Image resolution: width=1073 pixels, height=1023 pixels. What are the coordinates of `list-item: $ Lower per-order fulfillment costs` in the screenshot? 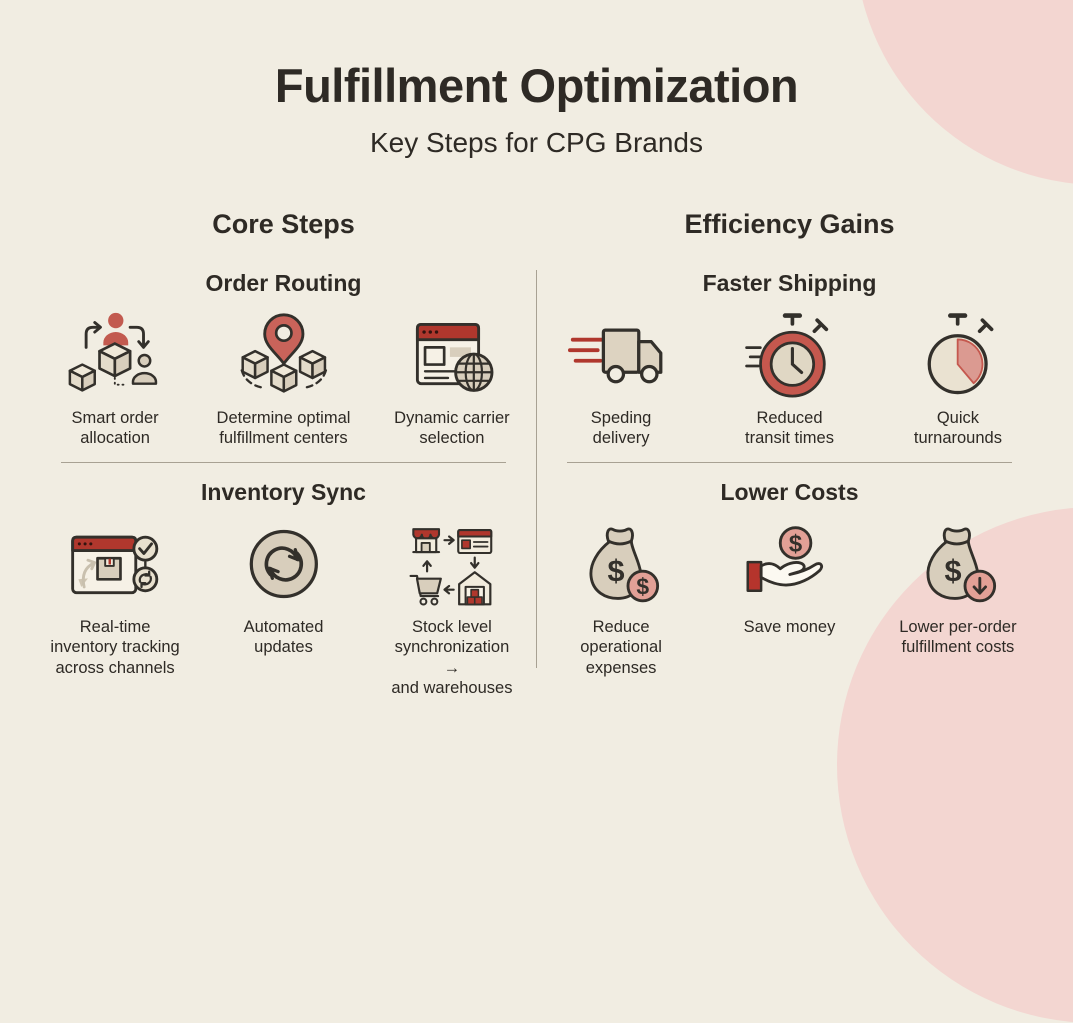 It's located at (958, 588).